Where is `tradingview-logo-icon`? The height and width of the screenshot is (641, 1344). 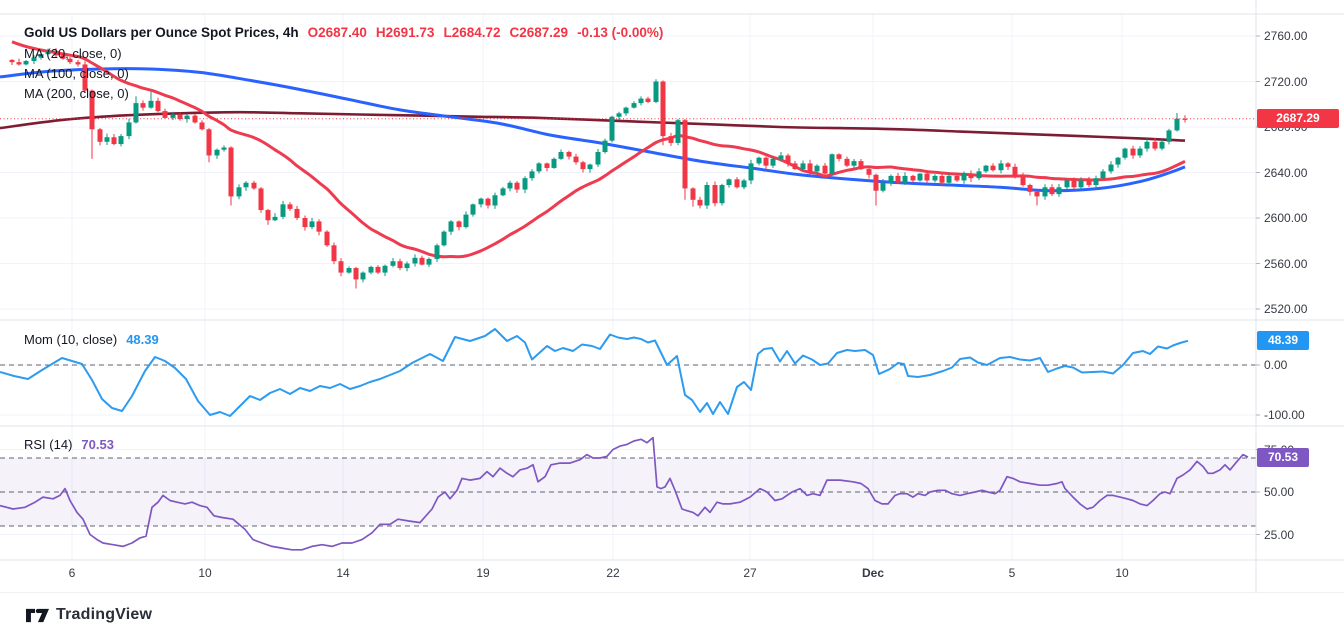
tradingview-logo-icon is located at coordinates (37, 615).